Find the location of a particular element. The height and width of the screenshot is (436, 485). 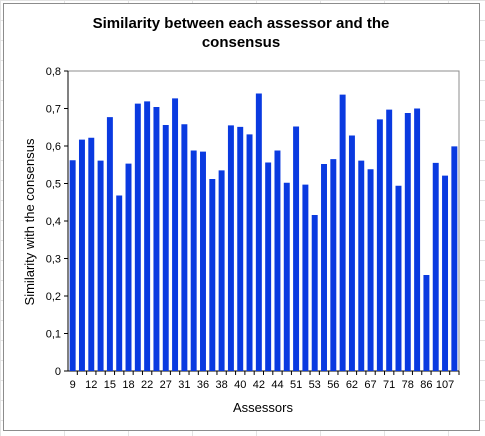

x-tick-label: 31 is located at coordinates (184, 385).